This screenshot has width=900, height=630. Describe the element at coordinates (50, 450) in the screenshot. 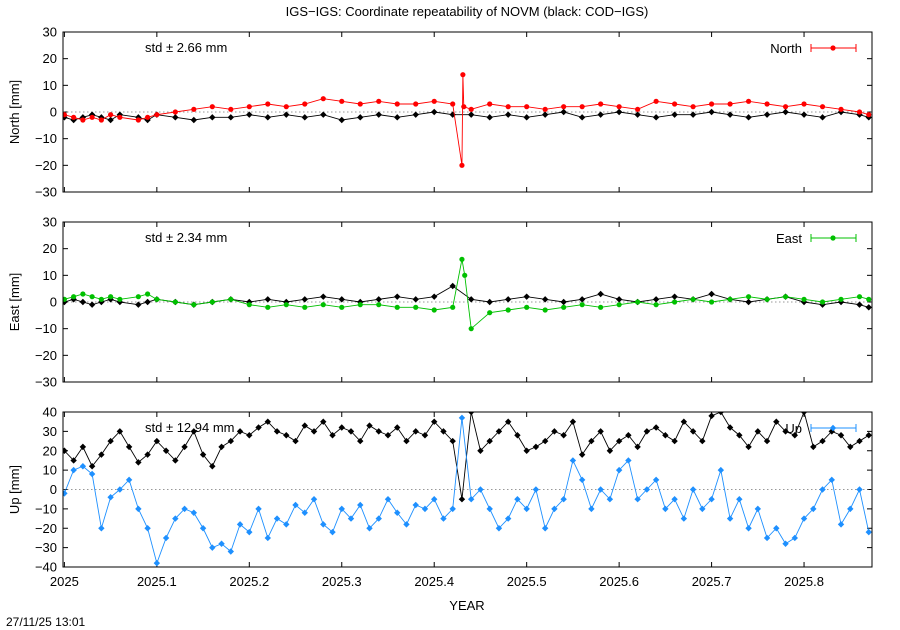

I see `y-tick-label: 20` at that location.